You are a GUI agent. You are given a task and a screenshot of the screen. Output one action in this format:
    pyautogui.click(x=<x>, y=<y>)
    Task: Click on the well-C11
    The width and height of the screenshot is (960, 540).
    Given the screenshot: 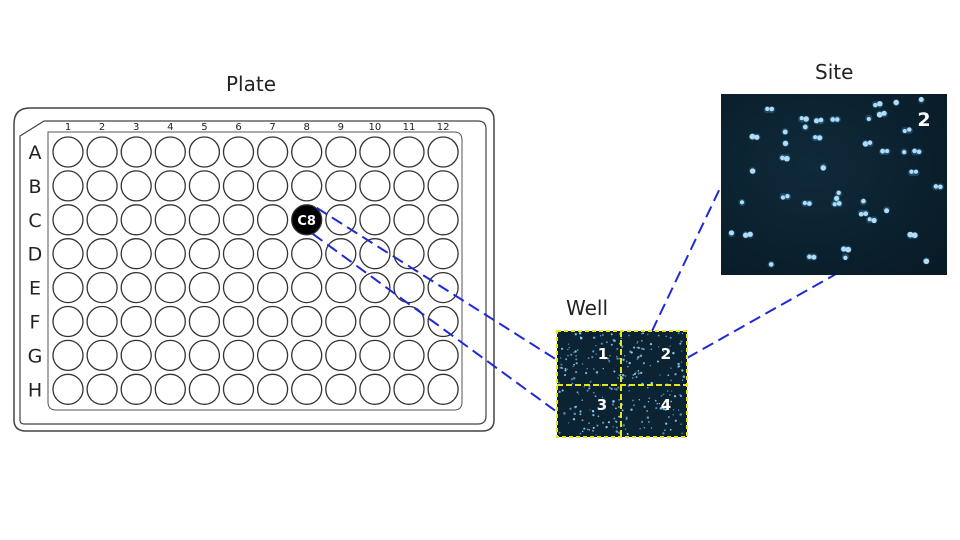 What is the action you would take?
    pyautogui.click(x=409, y=220)
    